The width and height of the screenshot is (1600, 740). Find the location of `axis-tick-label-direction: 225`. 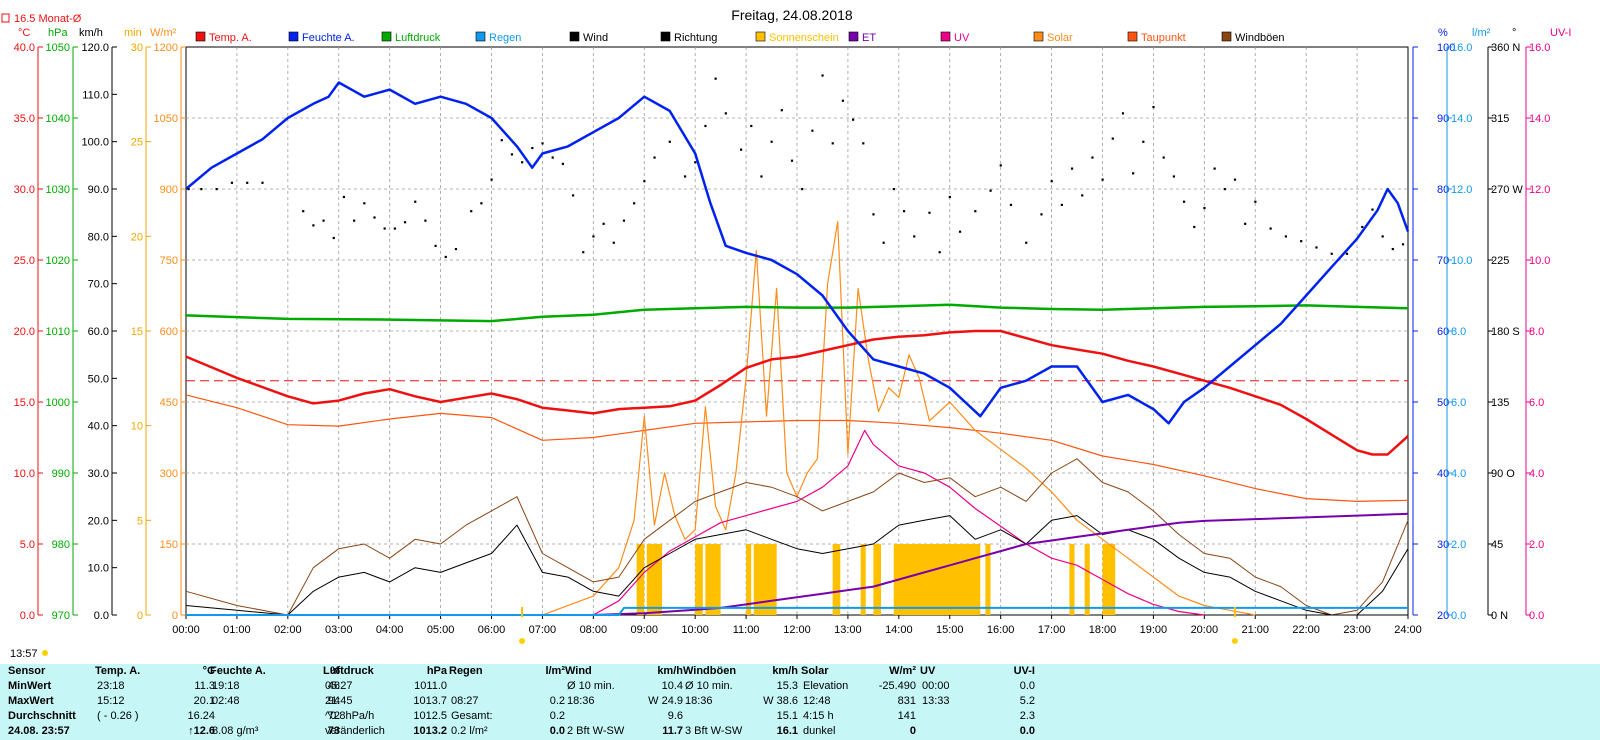

axis-tick-label-direction: 225 is located at coordinates (1500, 261).